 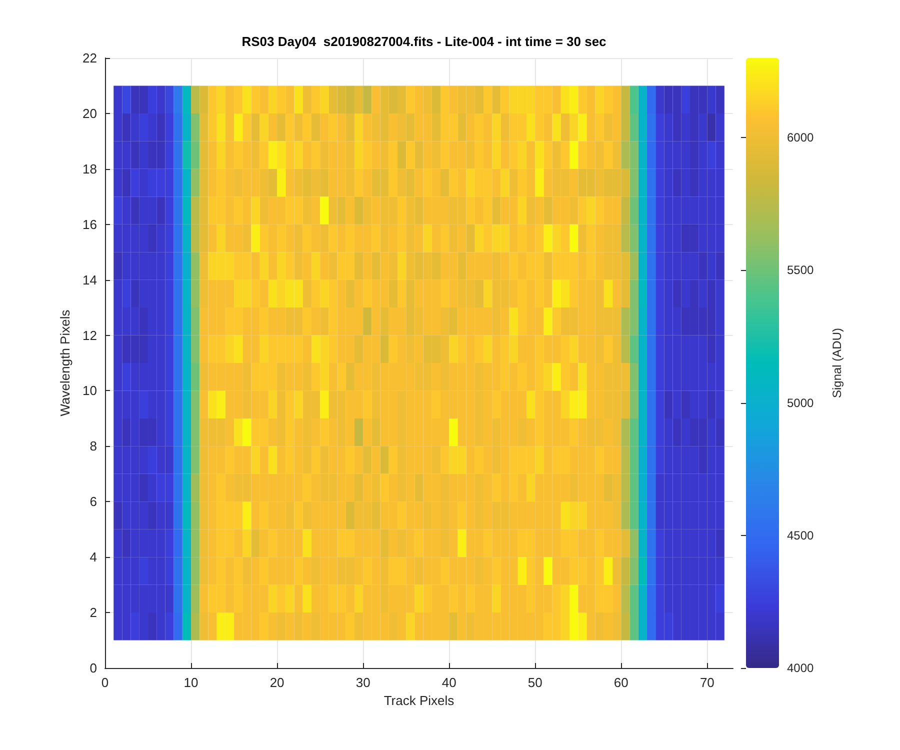 I want to click on x-tick-label: 0, so click(x=105, y=682).